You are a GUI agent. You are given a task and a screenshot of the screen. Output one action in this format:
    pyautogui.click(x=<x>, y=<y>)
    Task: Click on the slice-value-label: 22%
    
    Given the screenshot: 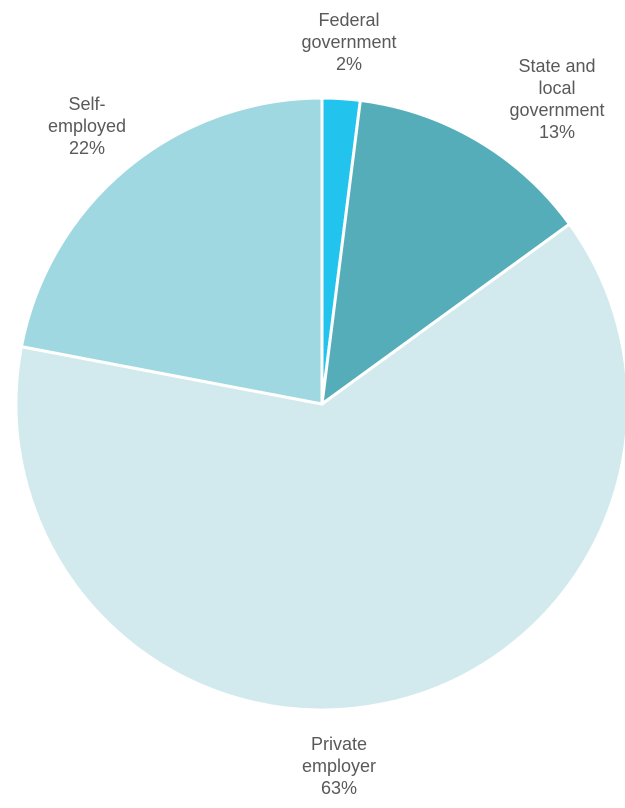 What is the action you would take?
    pyautogui.click(x=87, y=148)
    